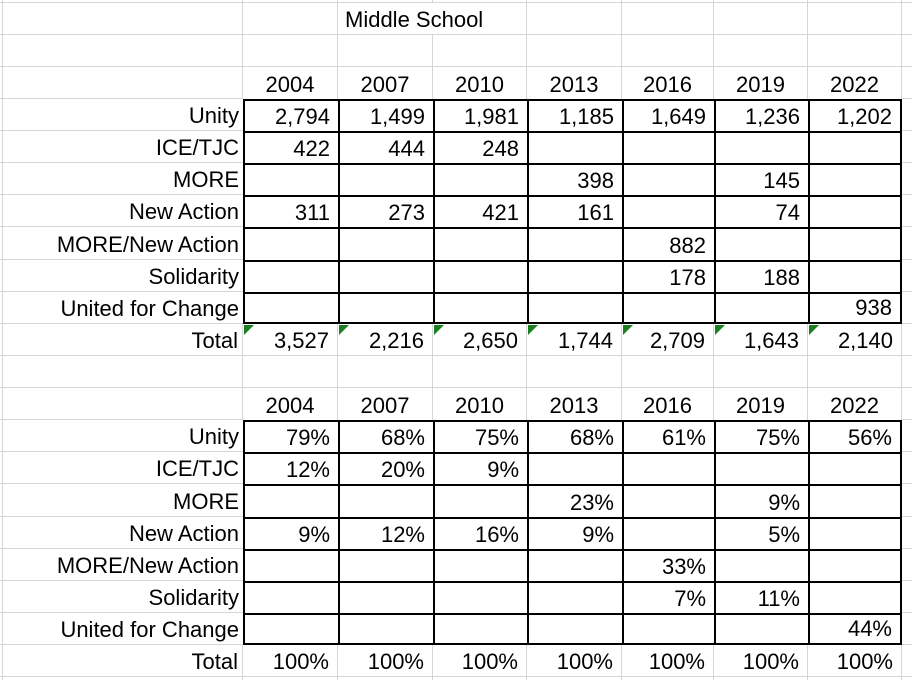 Image resolution: width=912 pixels, height=680 pixels. What do you see at coordinates (290, 661) in the screenshot?
I see `percent-total-2004: 100%` at bounding box center [290, 661].